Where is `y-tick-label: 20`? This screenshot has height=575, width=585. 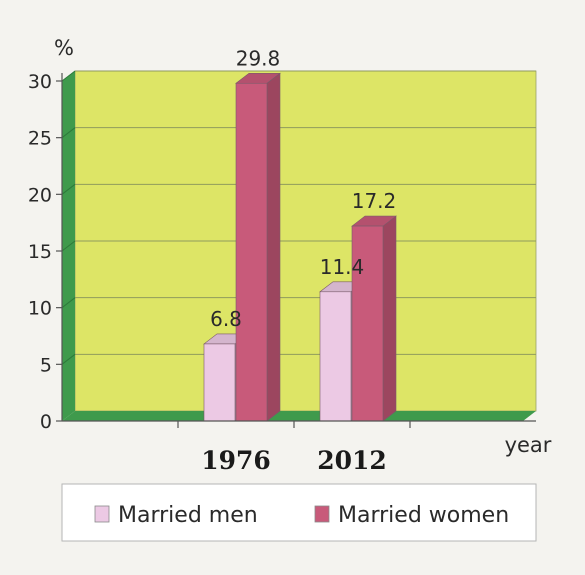
y-tick-label: 20 is located at coordinates (40, 195).